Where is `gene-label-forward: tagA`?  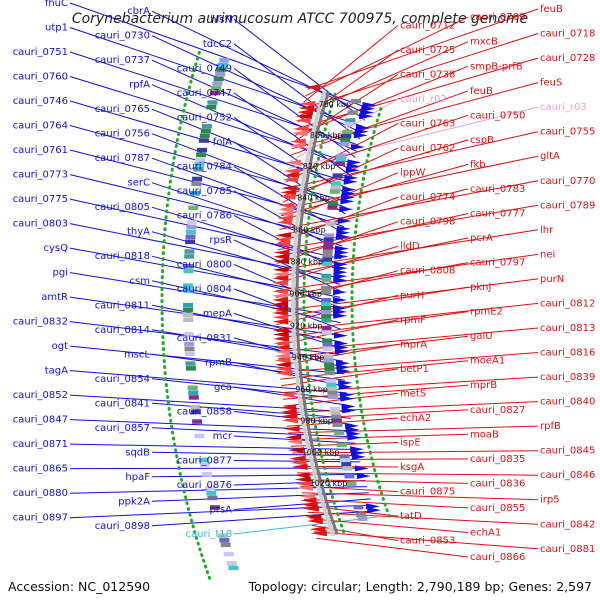
gene-label-forward: tagA is located at coordinates (56, 371).